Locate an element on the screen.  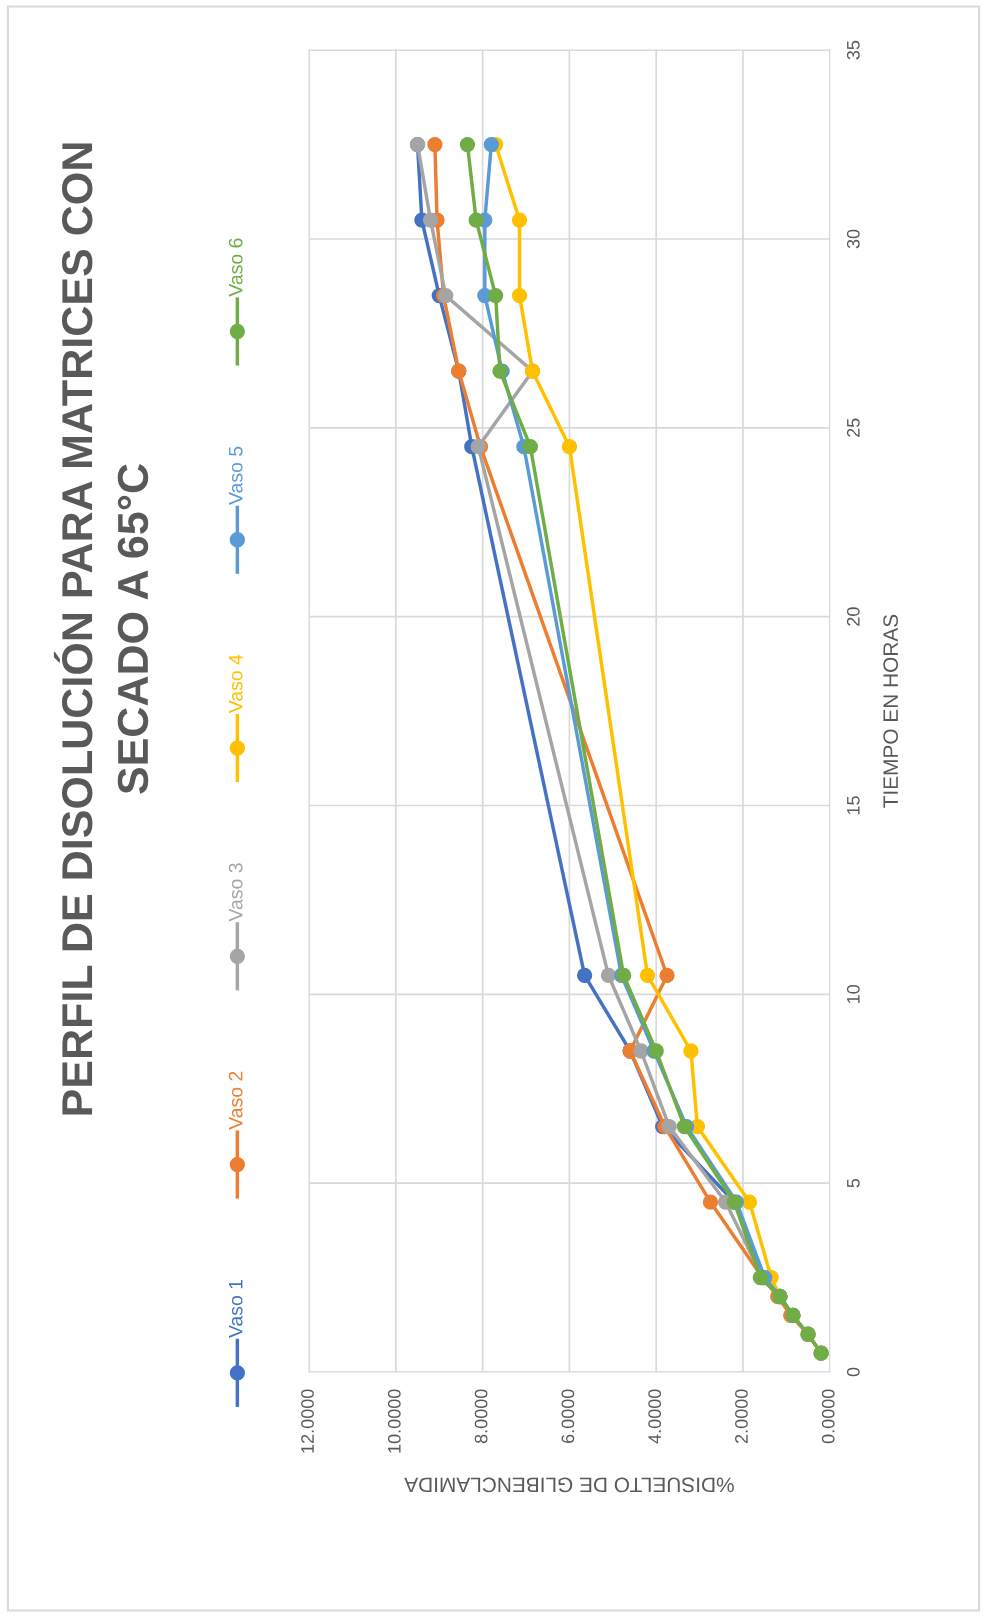
x-tick-label: 8.0000 is located at coordinates (481, 1416).